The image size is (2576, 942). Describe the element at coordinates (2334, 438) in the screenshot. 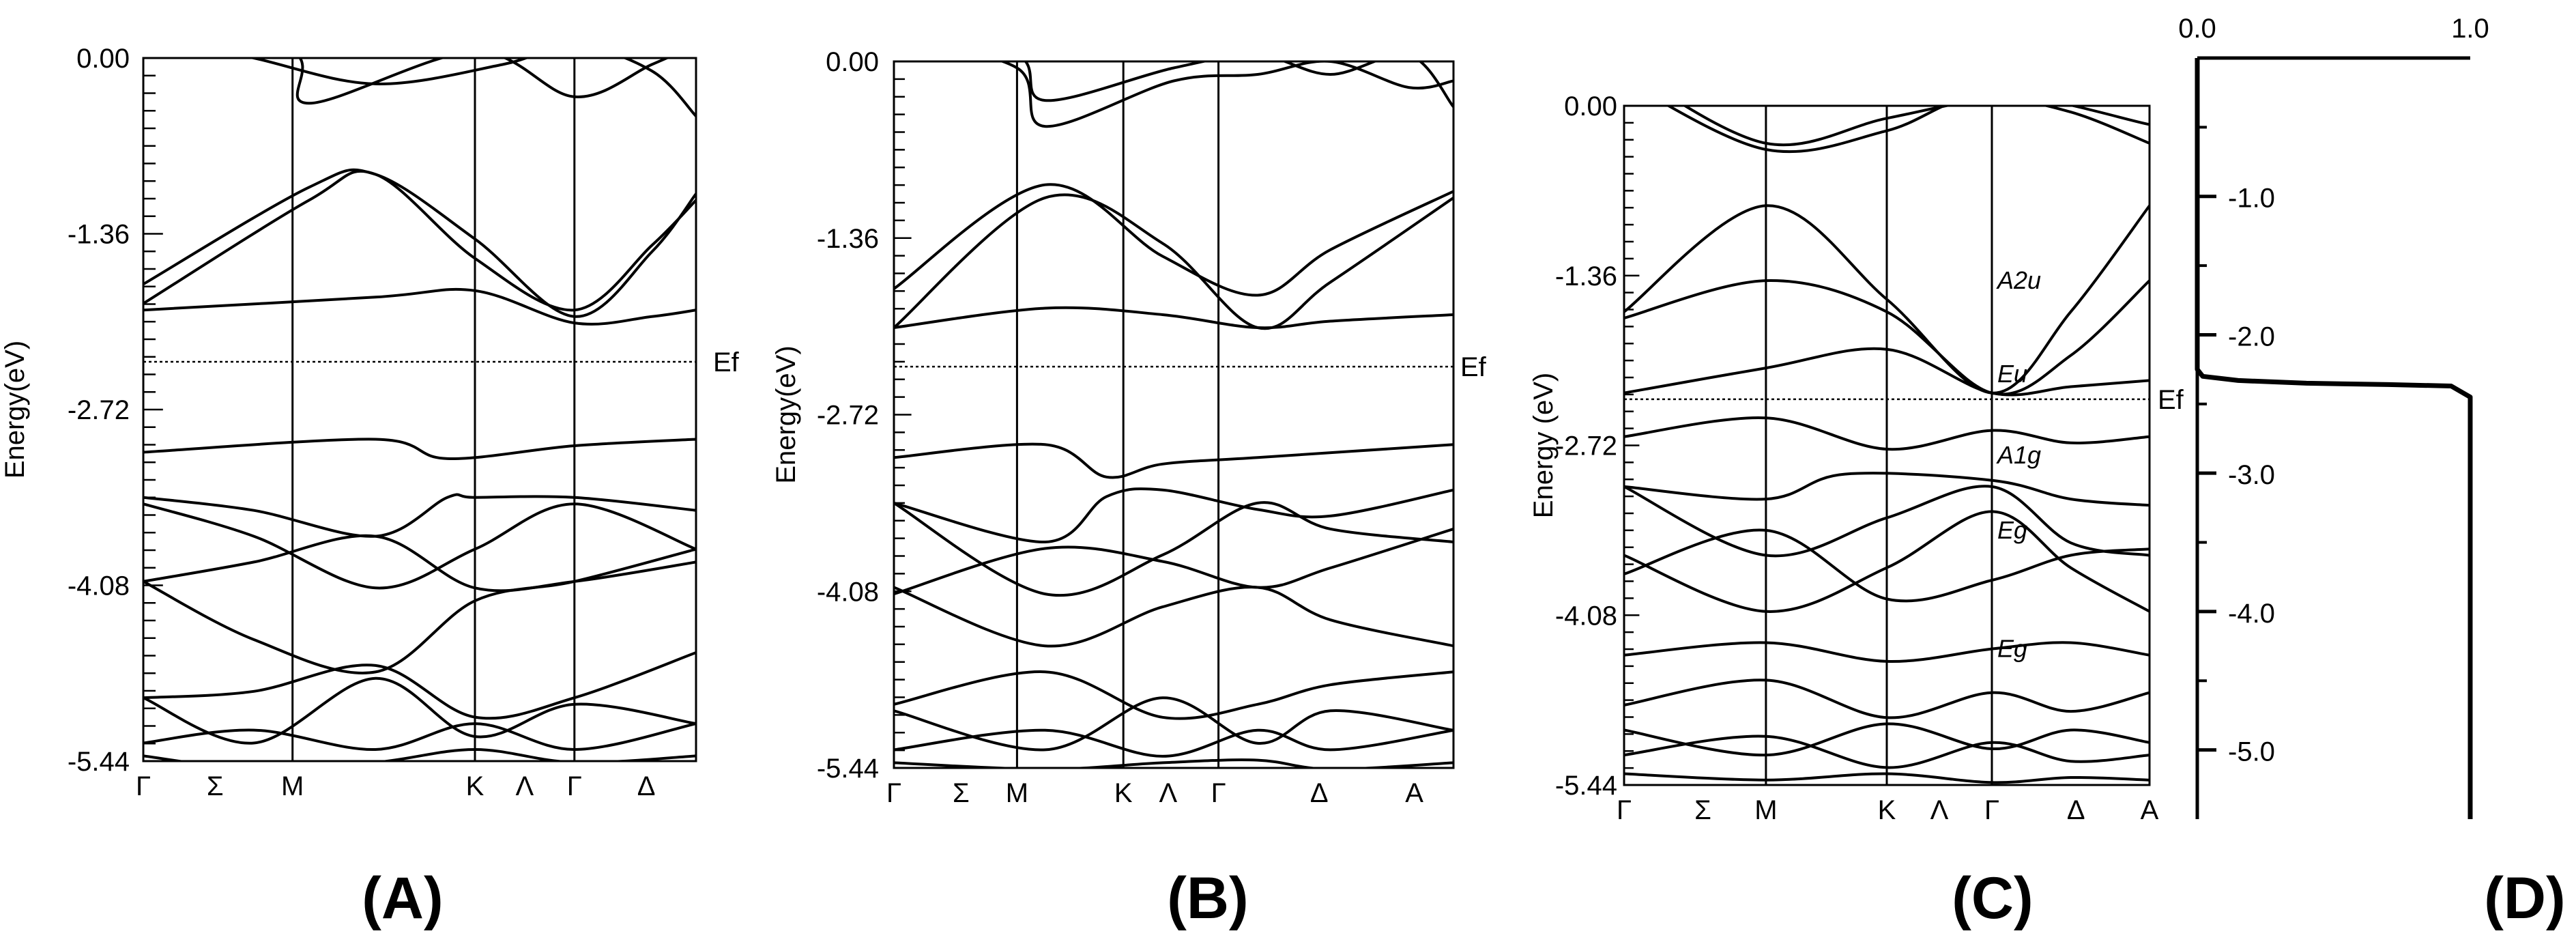

I see `occupation-curve` at that location.